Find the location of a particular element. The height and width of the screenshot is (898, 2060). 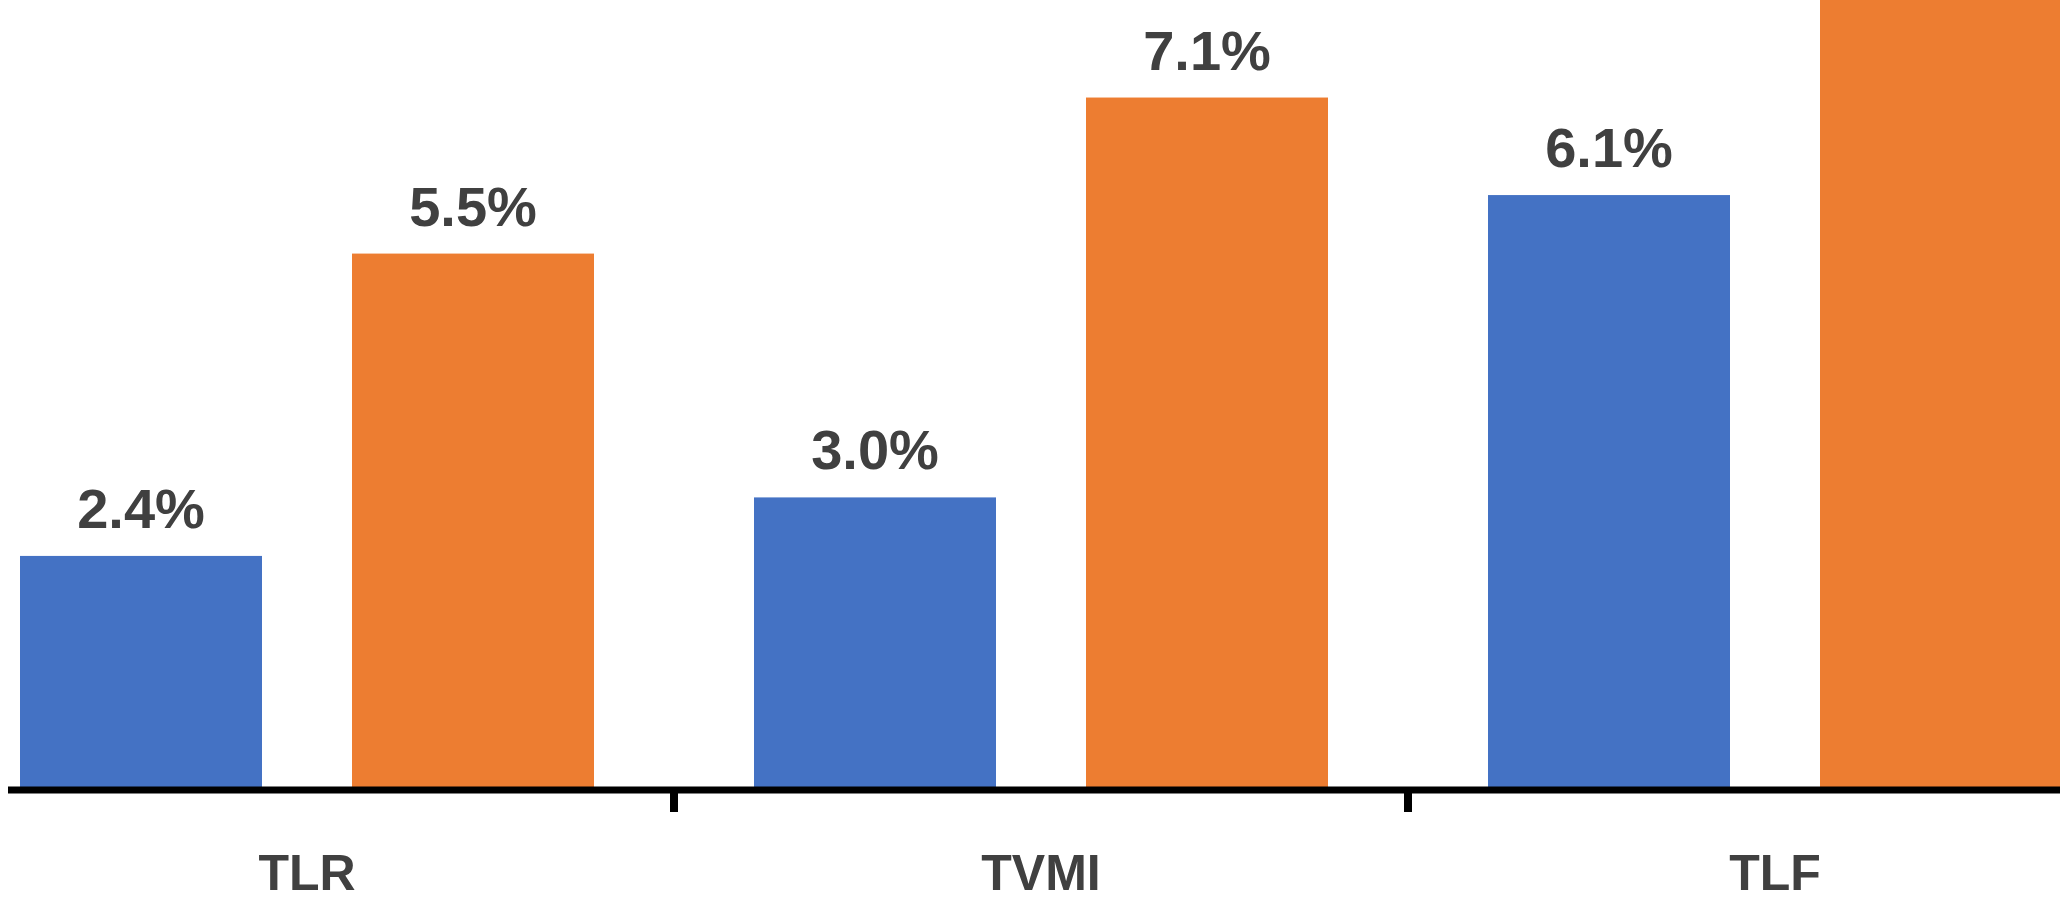

data-label: 6.1% is located at coordinates (1609, 148).